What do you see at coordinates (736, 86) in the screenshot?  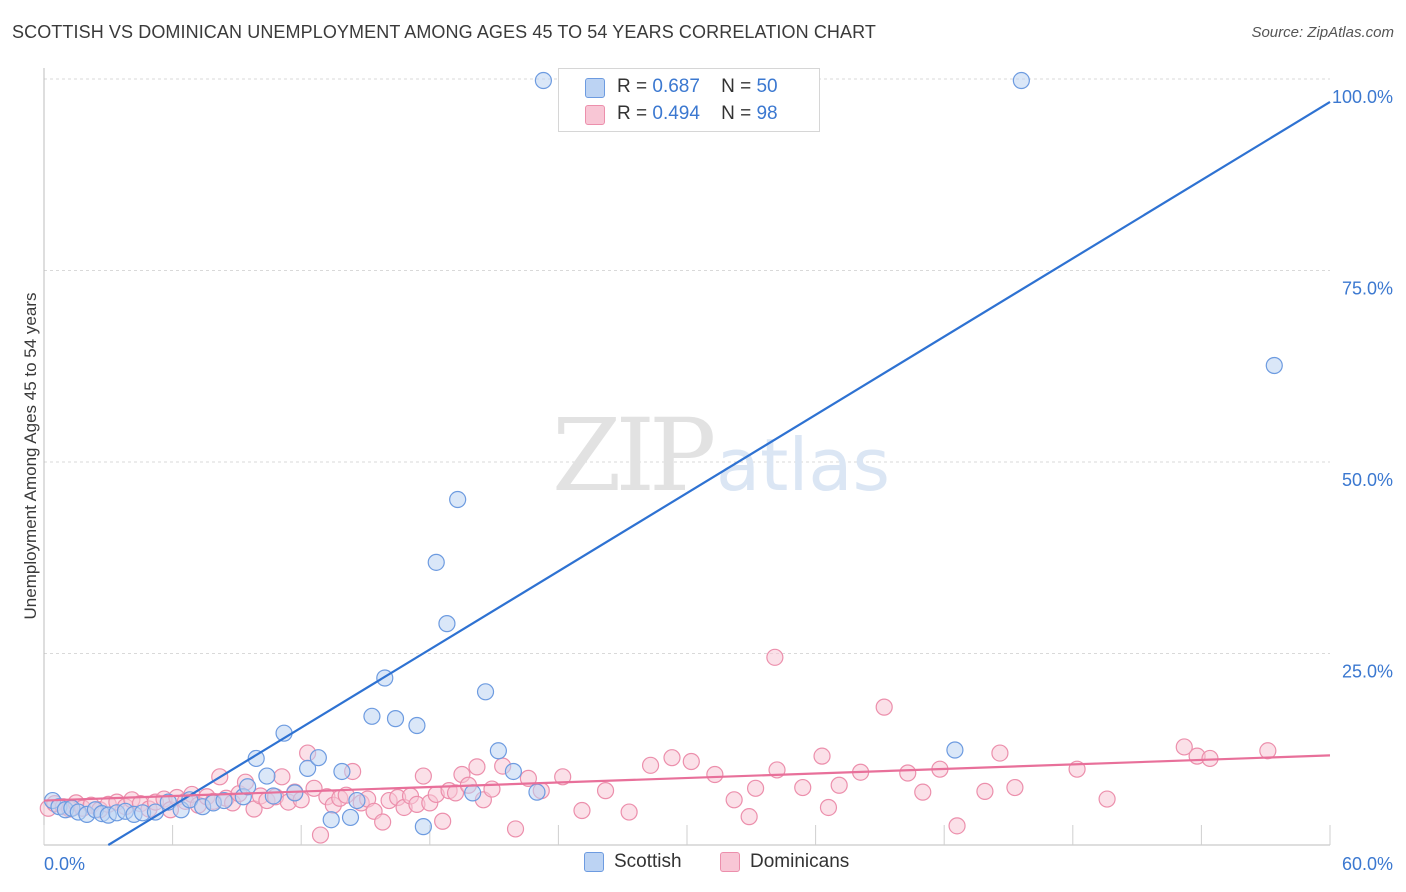 I see `scottish-n-label: N =` at bounding box center [736, 86].